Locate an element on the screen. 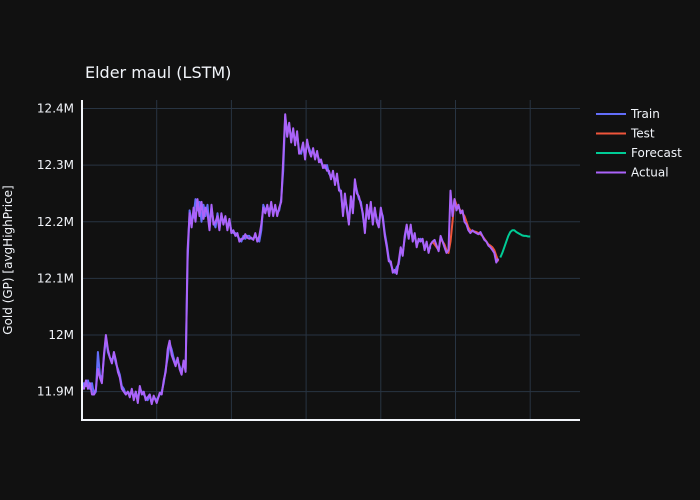  legend-item-actual: Actual is located at coordinates (632, 173).